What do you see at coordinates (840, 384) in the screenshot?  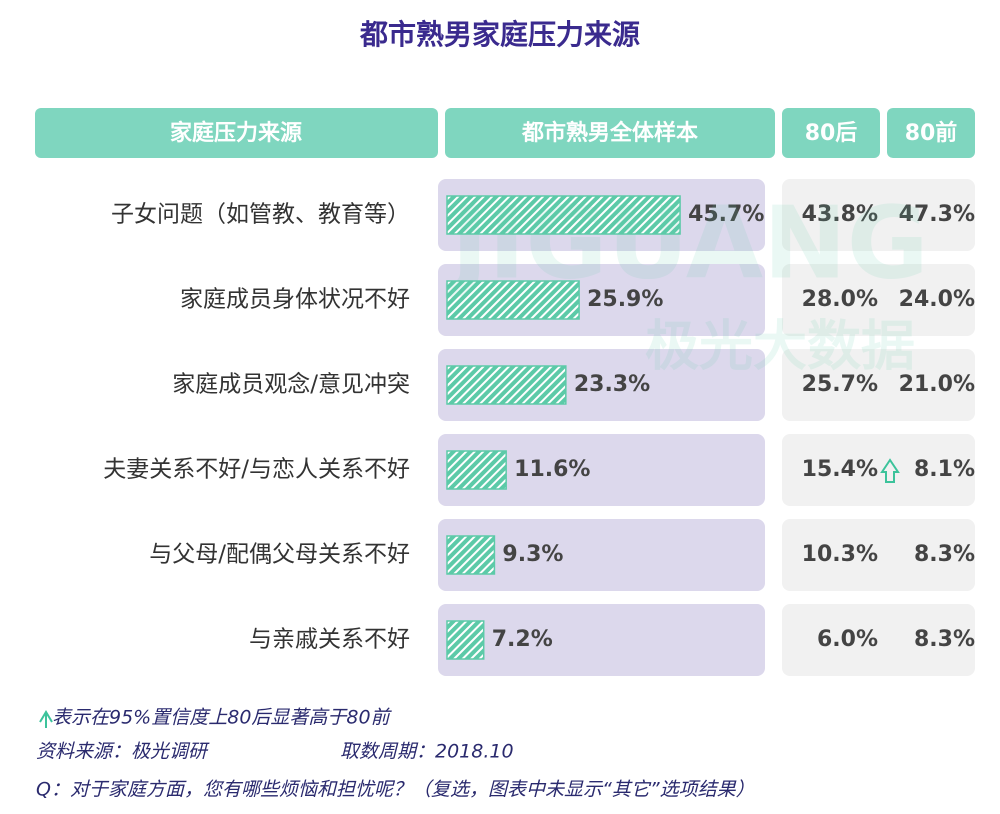 I see `value-label: 25.7%` at bounding box center [840, 384].